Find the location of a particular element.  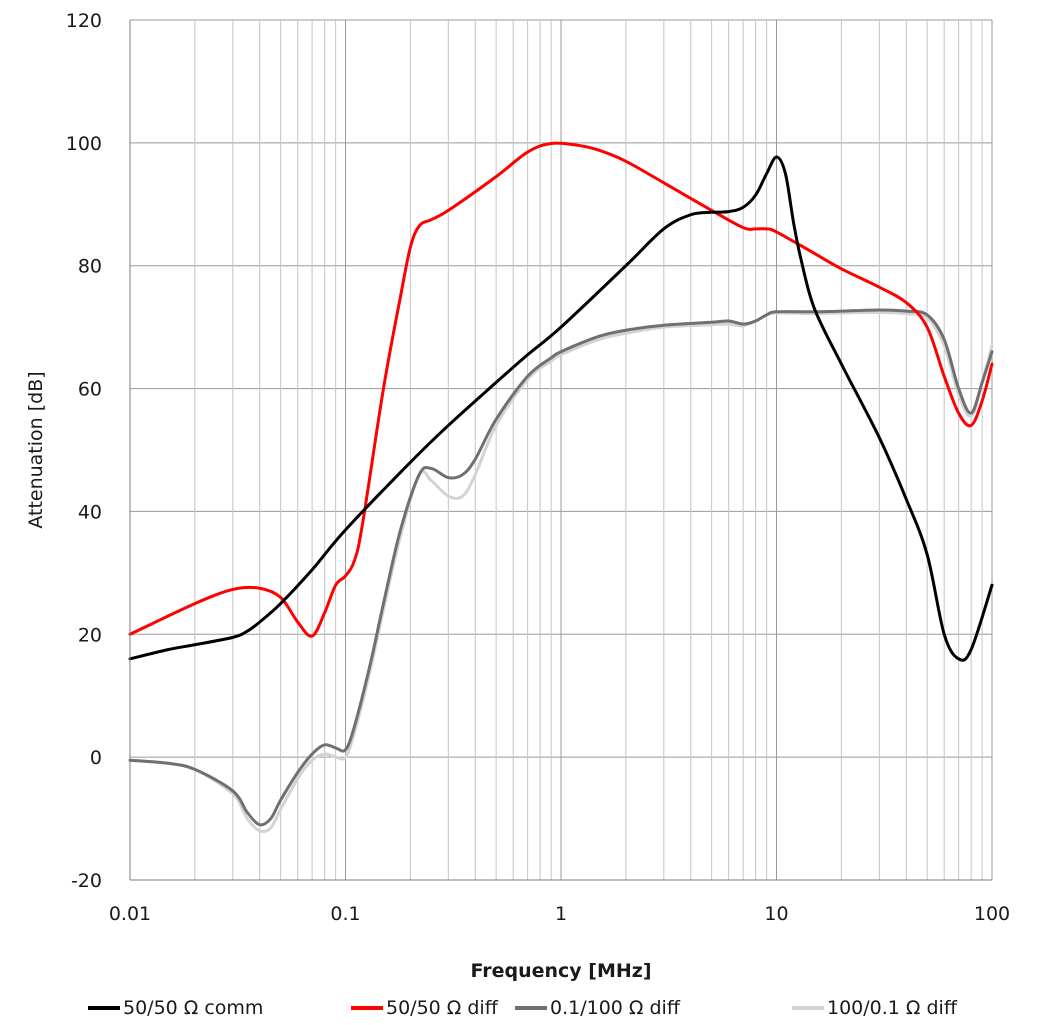

y-tick-label: -20 is located at coordinates (86, 881).